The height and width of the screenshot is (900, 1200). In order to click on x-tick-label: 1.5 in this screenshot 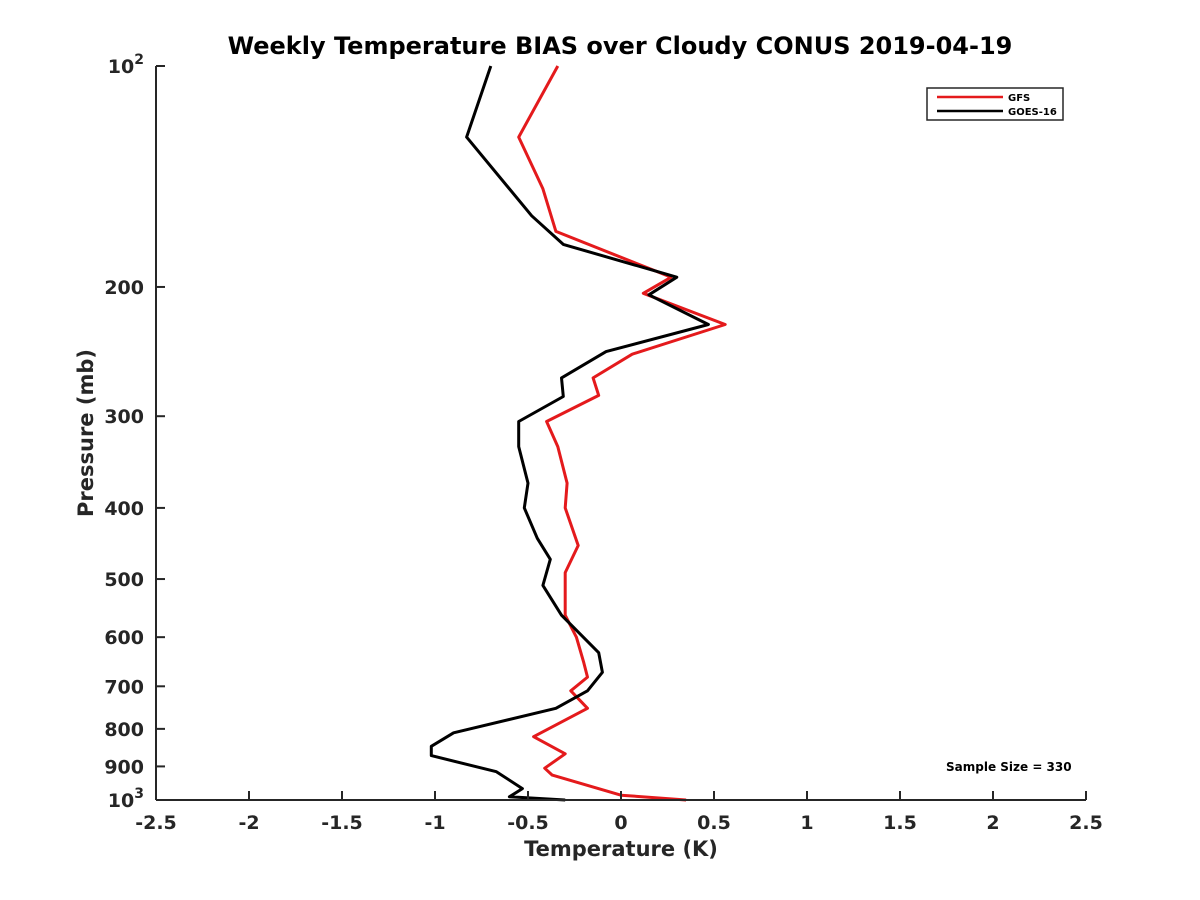, I will do `click(900, 823)`.